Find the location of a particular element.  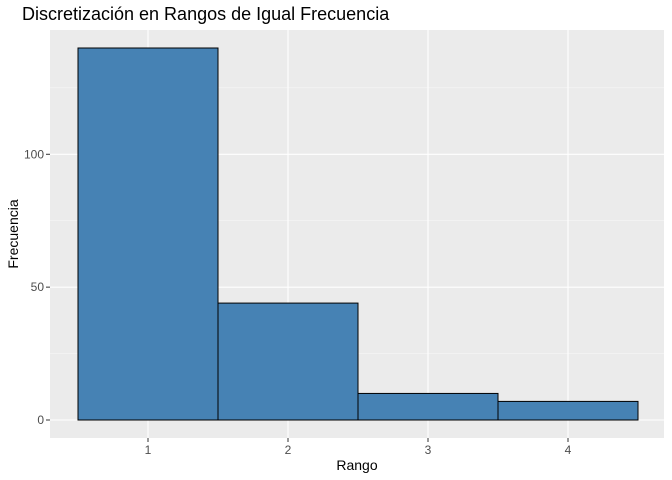

x-axis-label: Rango is located at coordinates (356, 465).